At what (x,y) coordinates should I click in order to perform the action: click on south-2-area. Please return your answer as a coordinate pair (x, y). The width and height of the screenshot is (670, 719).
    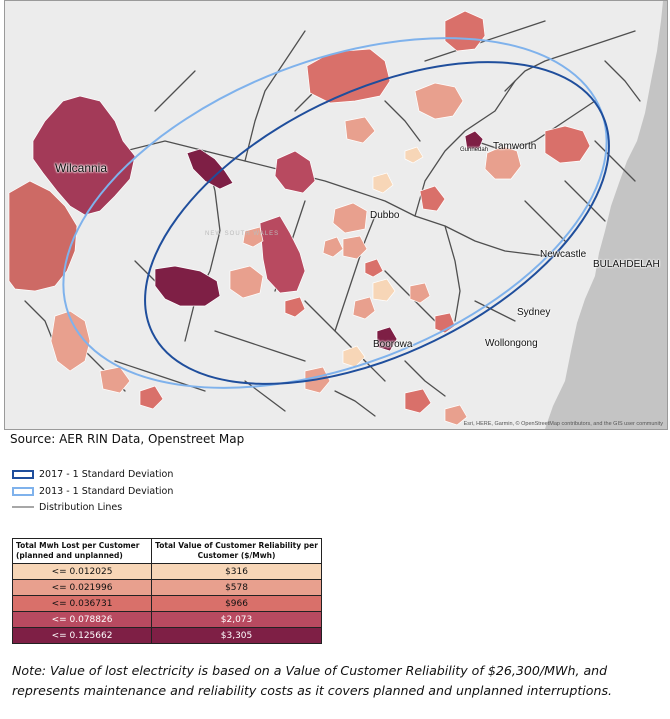
    Looking at the image, I should click on (151, 397).